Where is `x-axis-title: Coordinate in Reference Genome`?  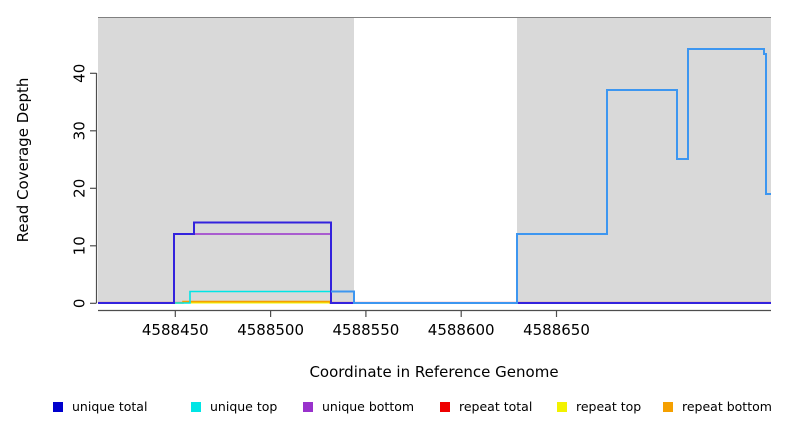
x-axis-title: Coordinate in Reference Genome is located at coordinates (433, 372).